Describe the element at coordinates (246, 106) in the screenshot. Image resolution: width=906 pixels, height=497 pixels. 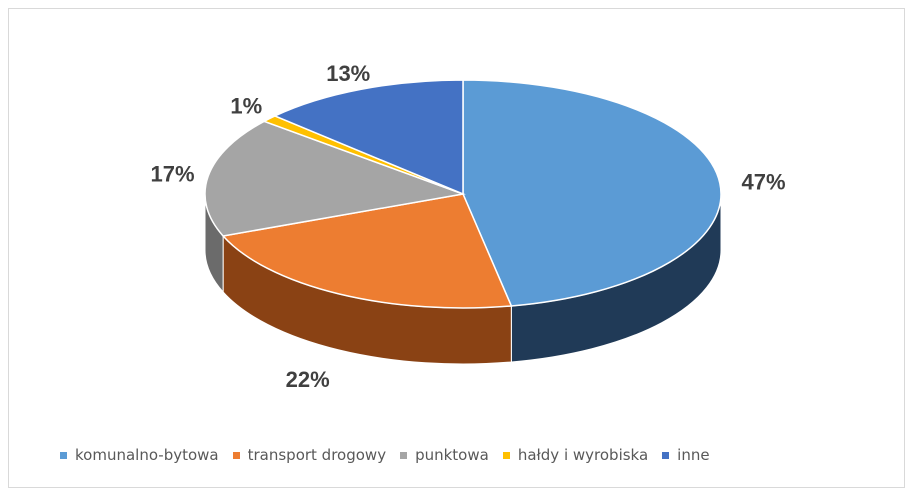
I see `data-label: 1%` at that location.